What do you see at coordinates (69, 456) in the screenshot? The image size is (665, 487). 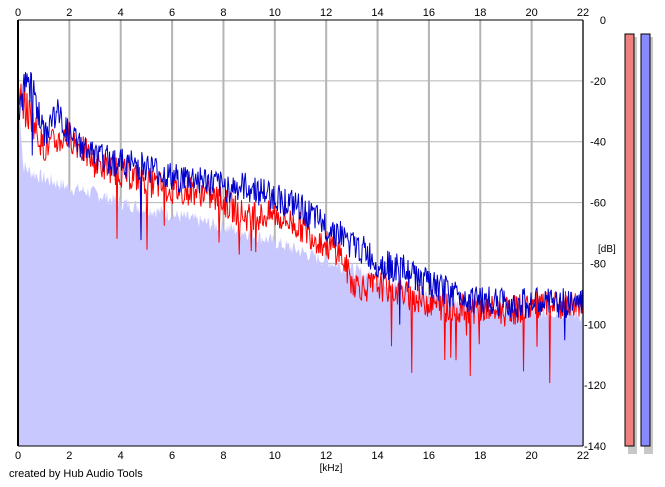 I see `x-tick-label-bottom: 2` at bounding box center [69, 456].